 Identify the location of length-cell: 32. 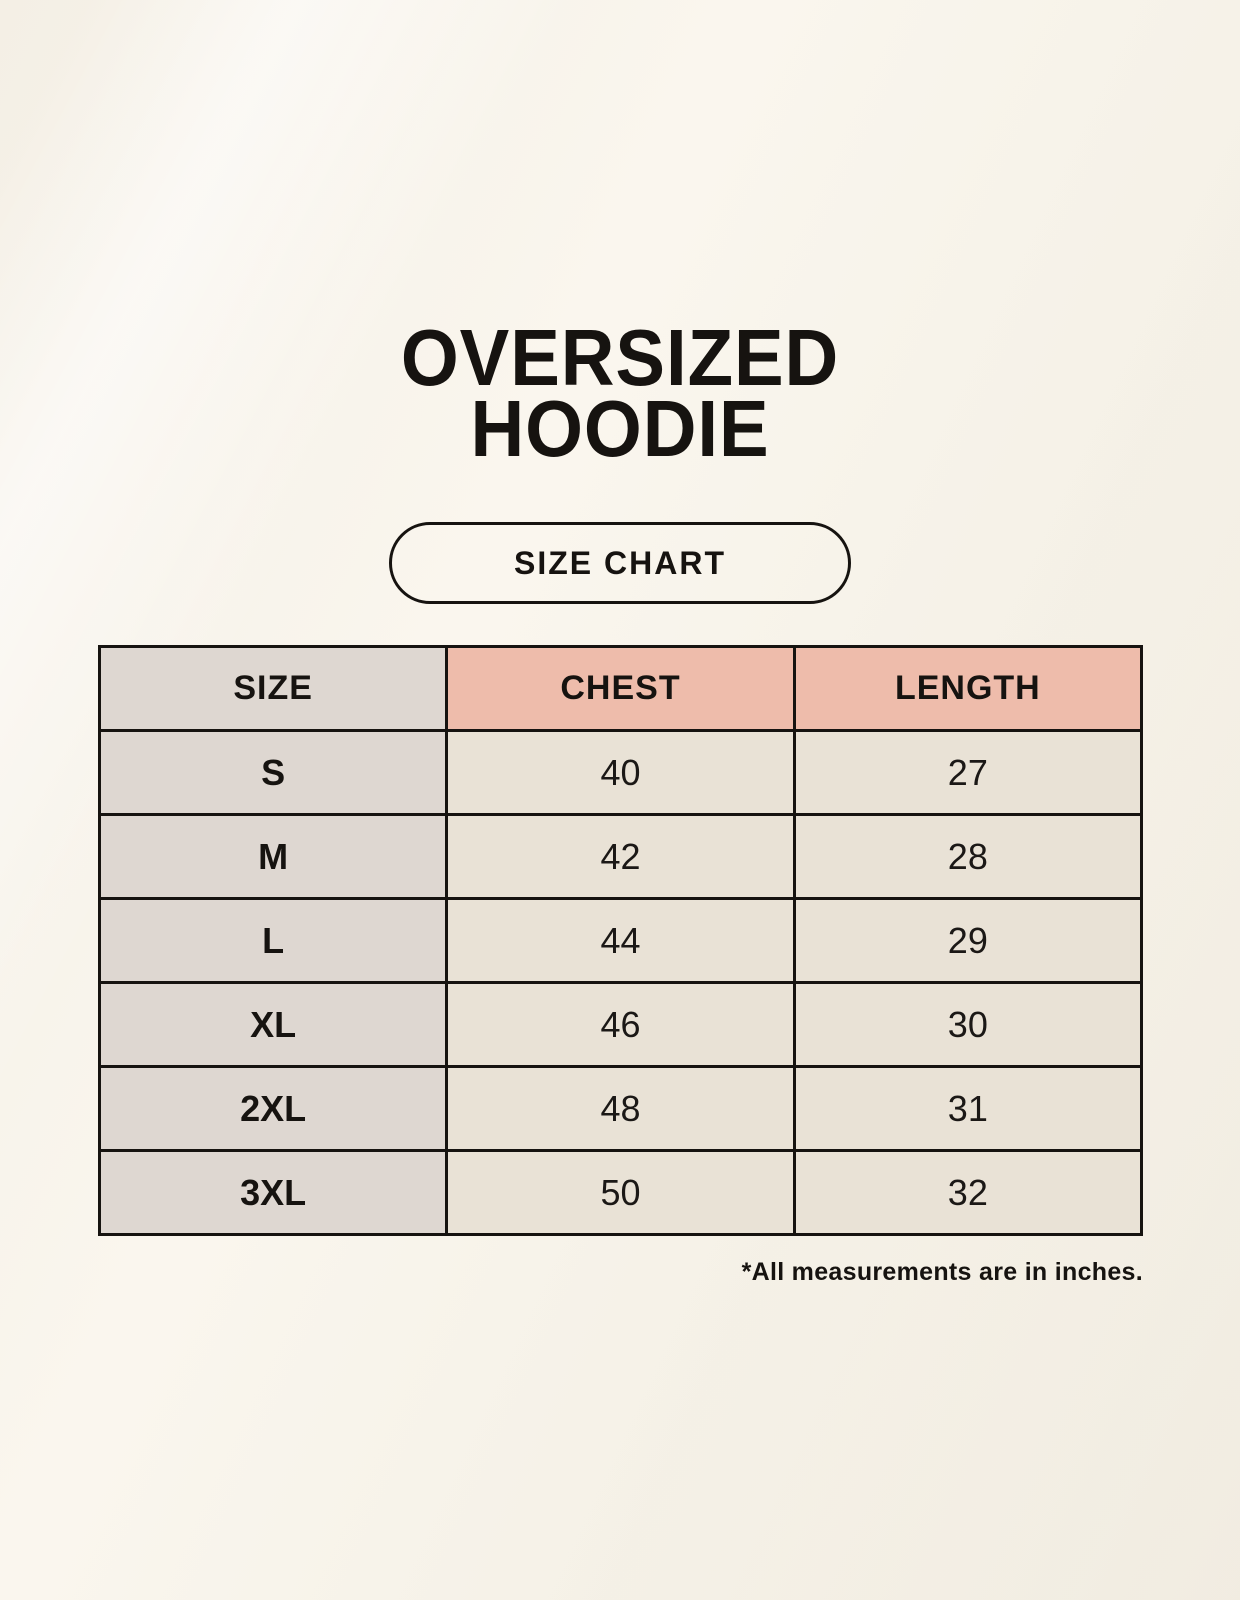
(968, 1192).